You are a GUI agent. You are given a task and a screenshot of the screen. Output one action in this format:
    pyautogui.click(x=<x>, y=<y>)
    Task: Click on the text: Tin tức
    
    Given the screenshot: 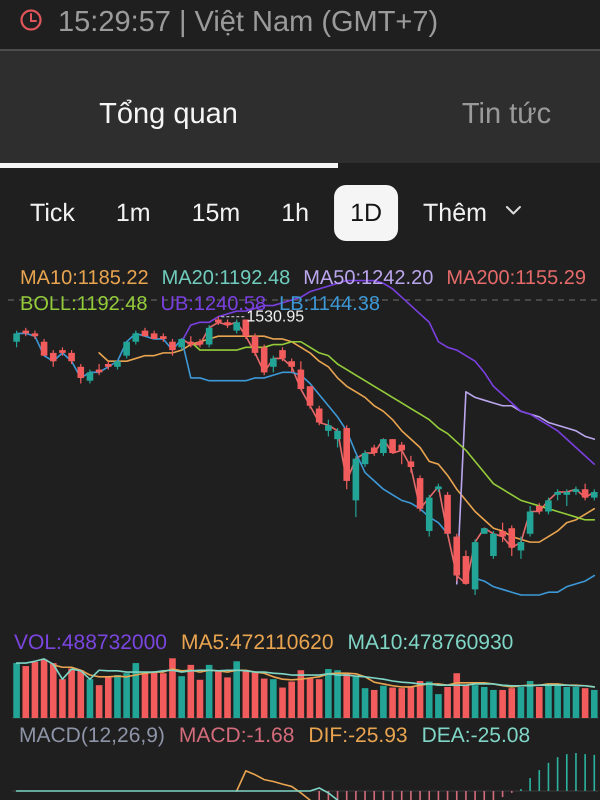 What is the action you would take?
    pyautogui.click(x=507, y=114)
    